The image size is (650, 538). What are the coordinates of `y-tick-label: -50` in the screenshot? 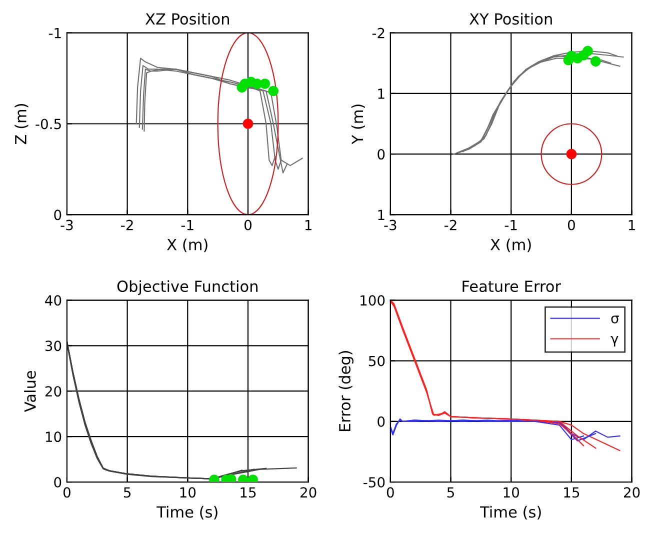 It's located at (374, 482).